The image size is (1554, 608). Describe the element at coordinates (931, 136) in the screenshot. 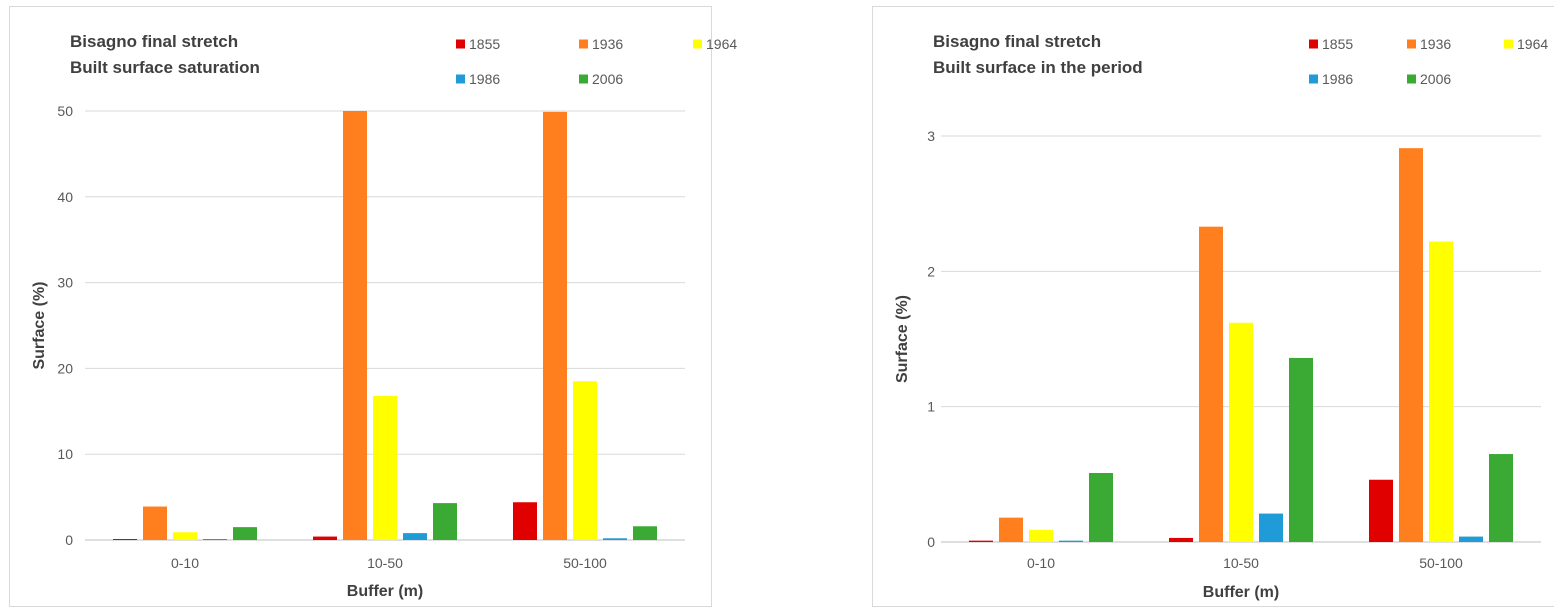

I see `y-tick-label: 3` at that location.